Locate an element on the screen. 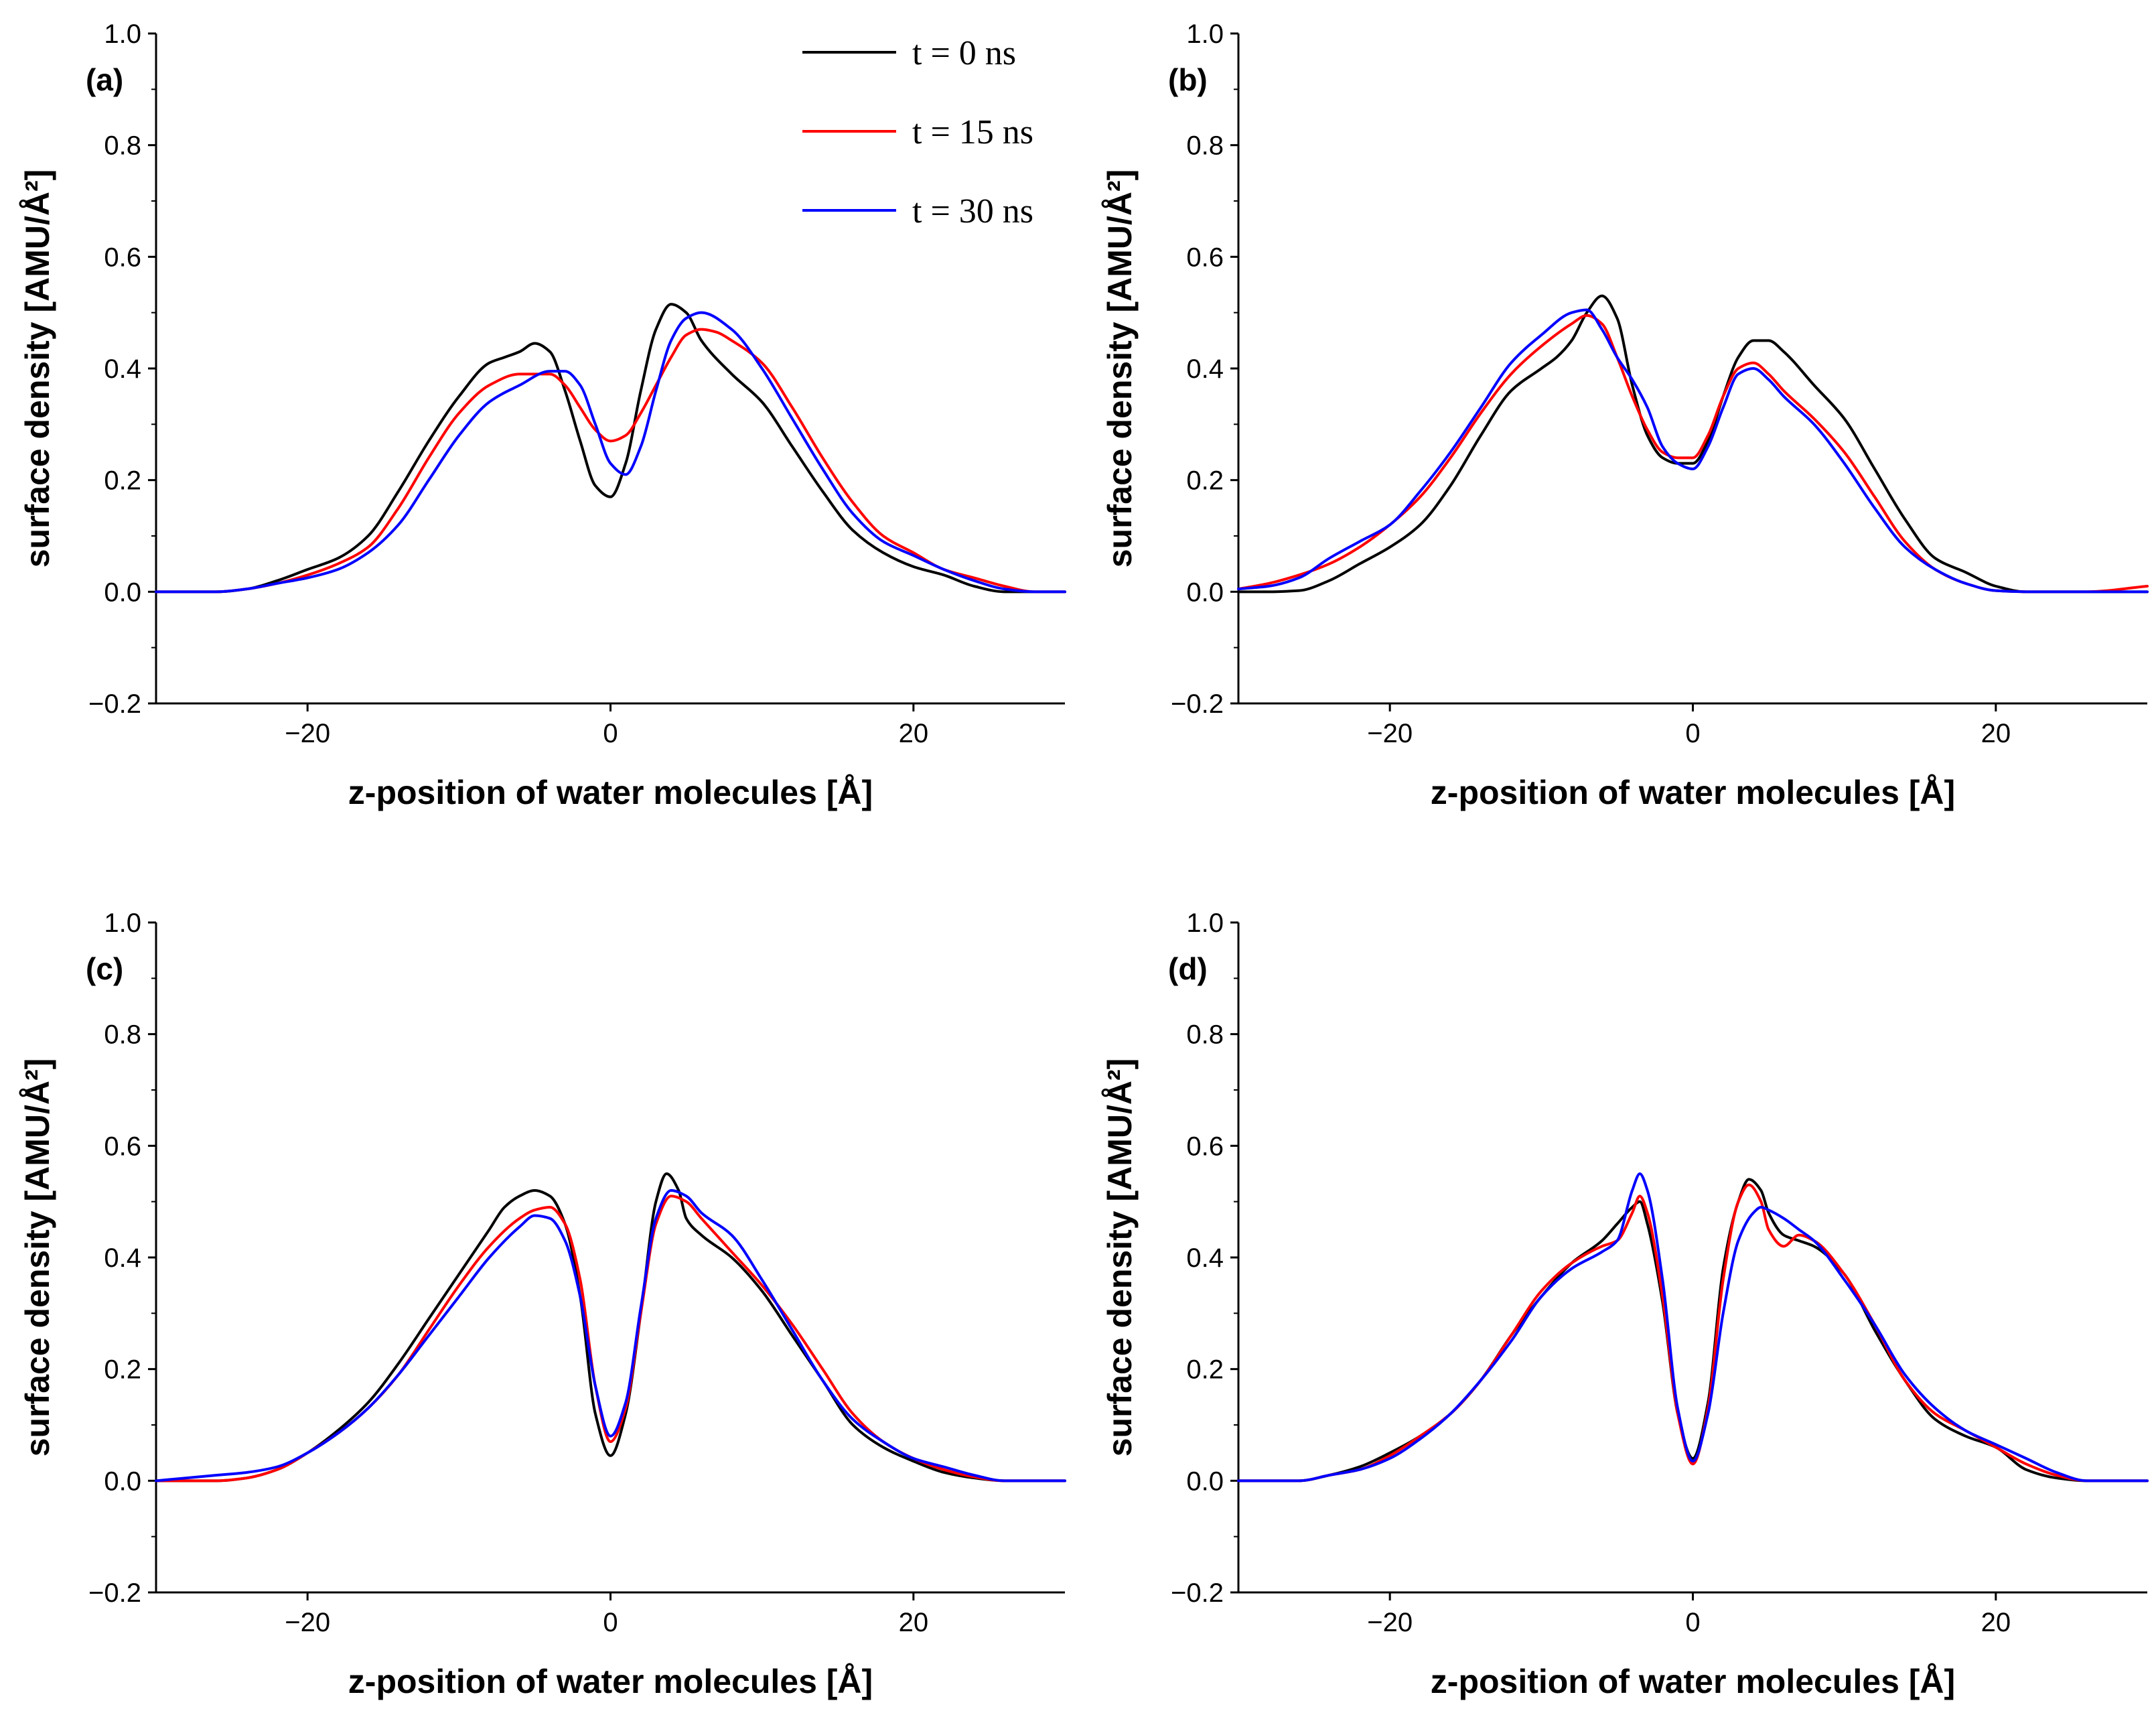  panel-label: (d) is located at coordinates (1188, 968).